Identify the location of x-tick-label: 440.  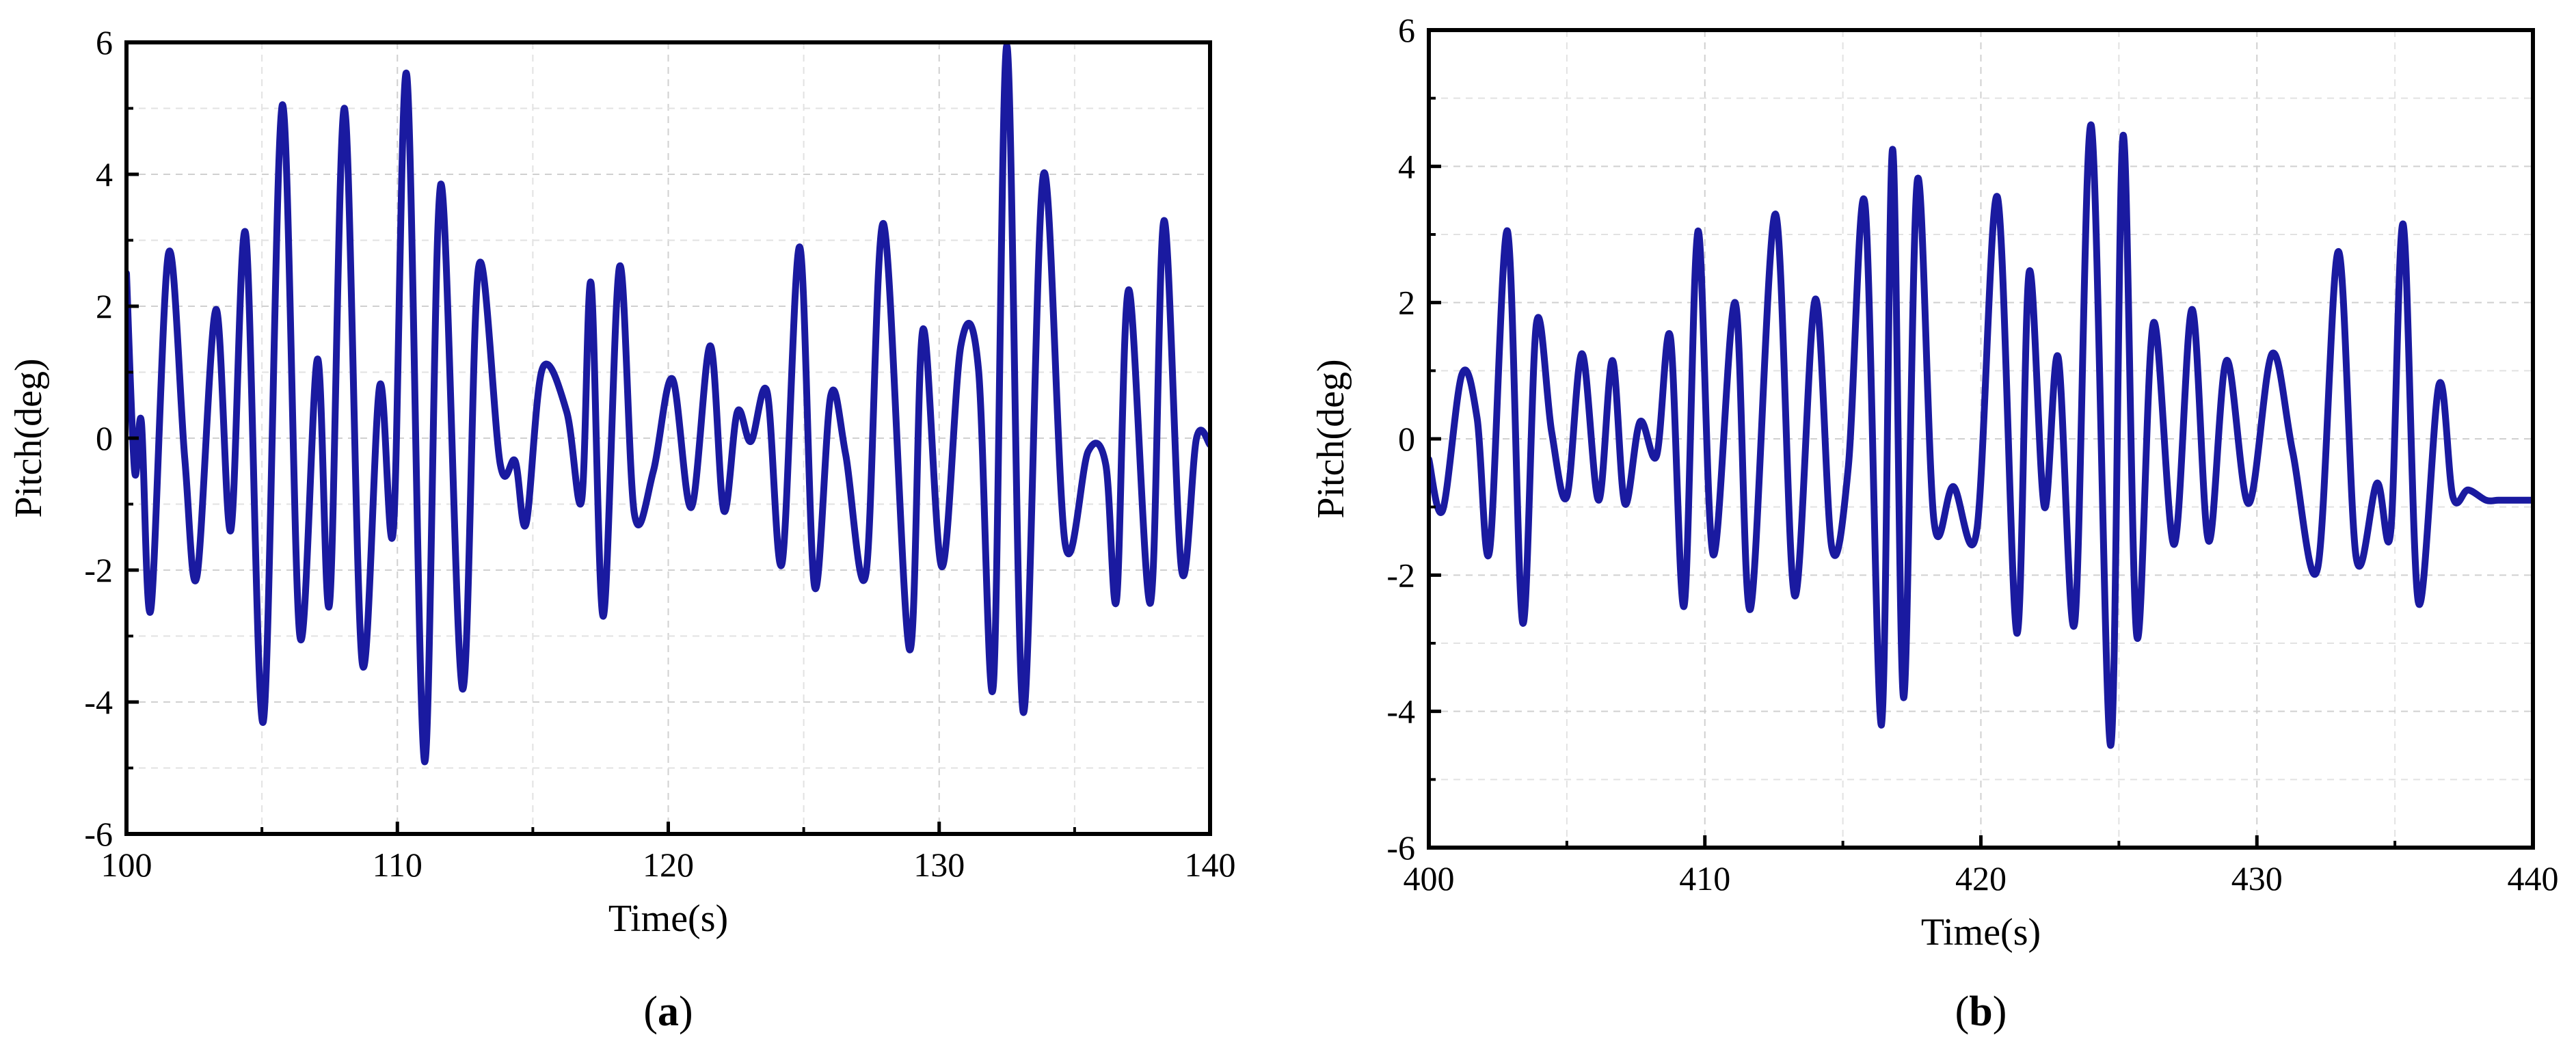
(2533, 878).